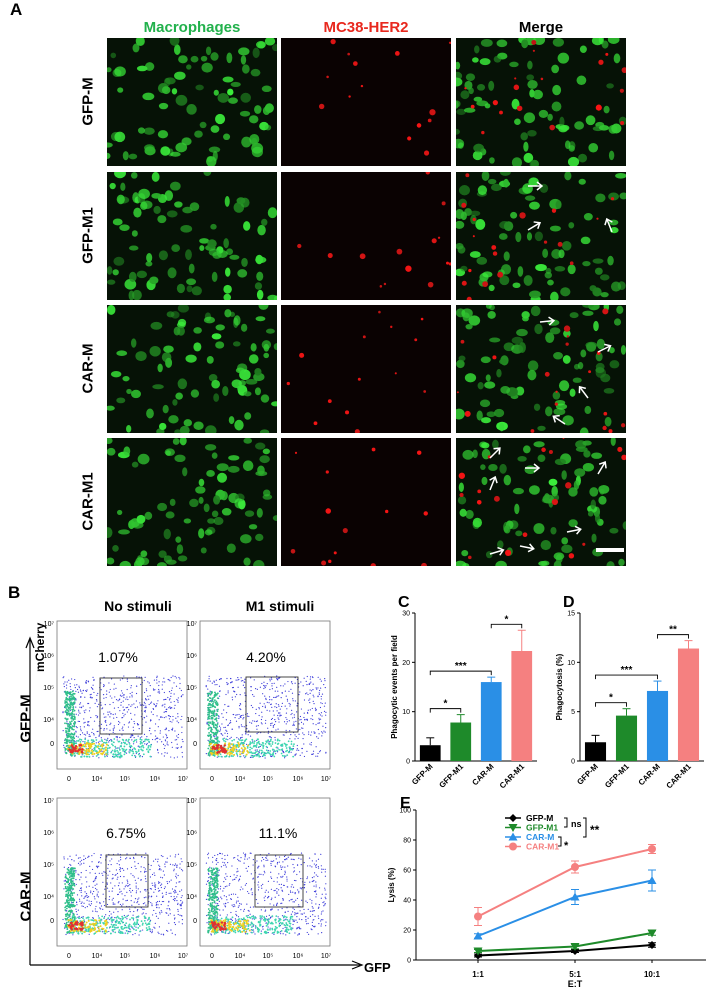  I want to click on micrograph-car-m1-red, so click(366, 502).